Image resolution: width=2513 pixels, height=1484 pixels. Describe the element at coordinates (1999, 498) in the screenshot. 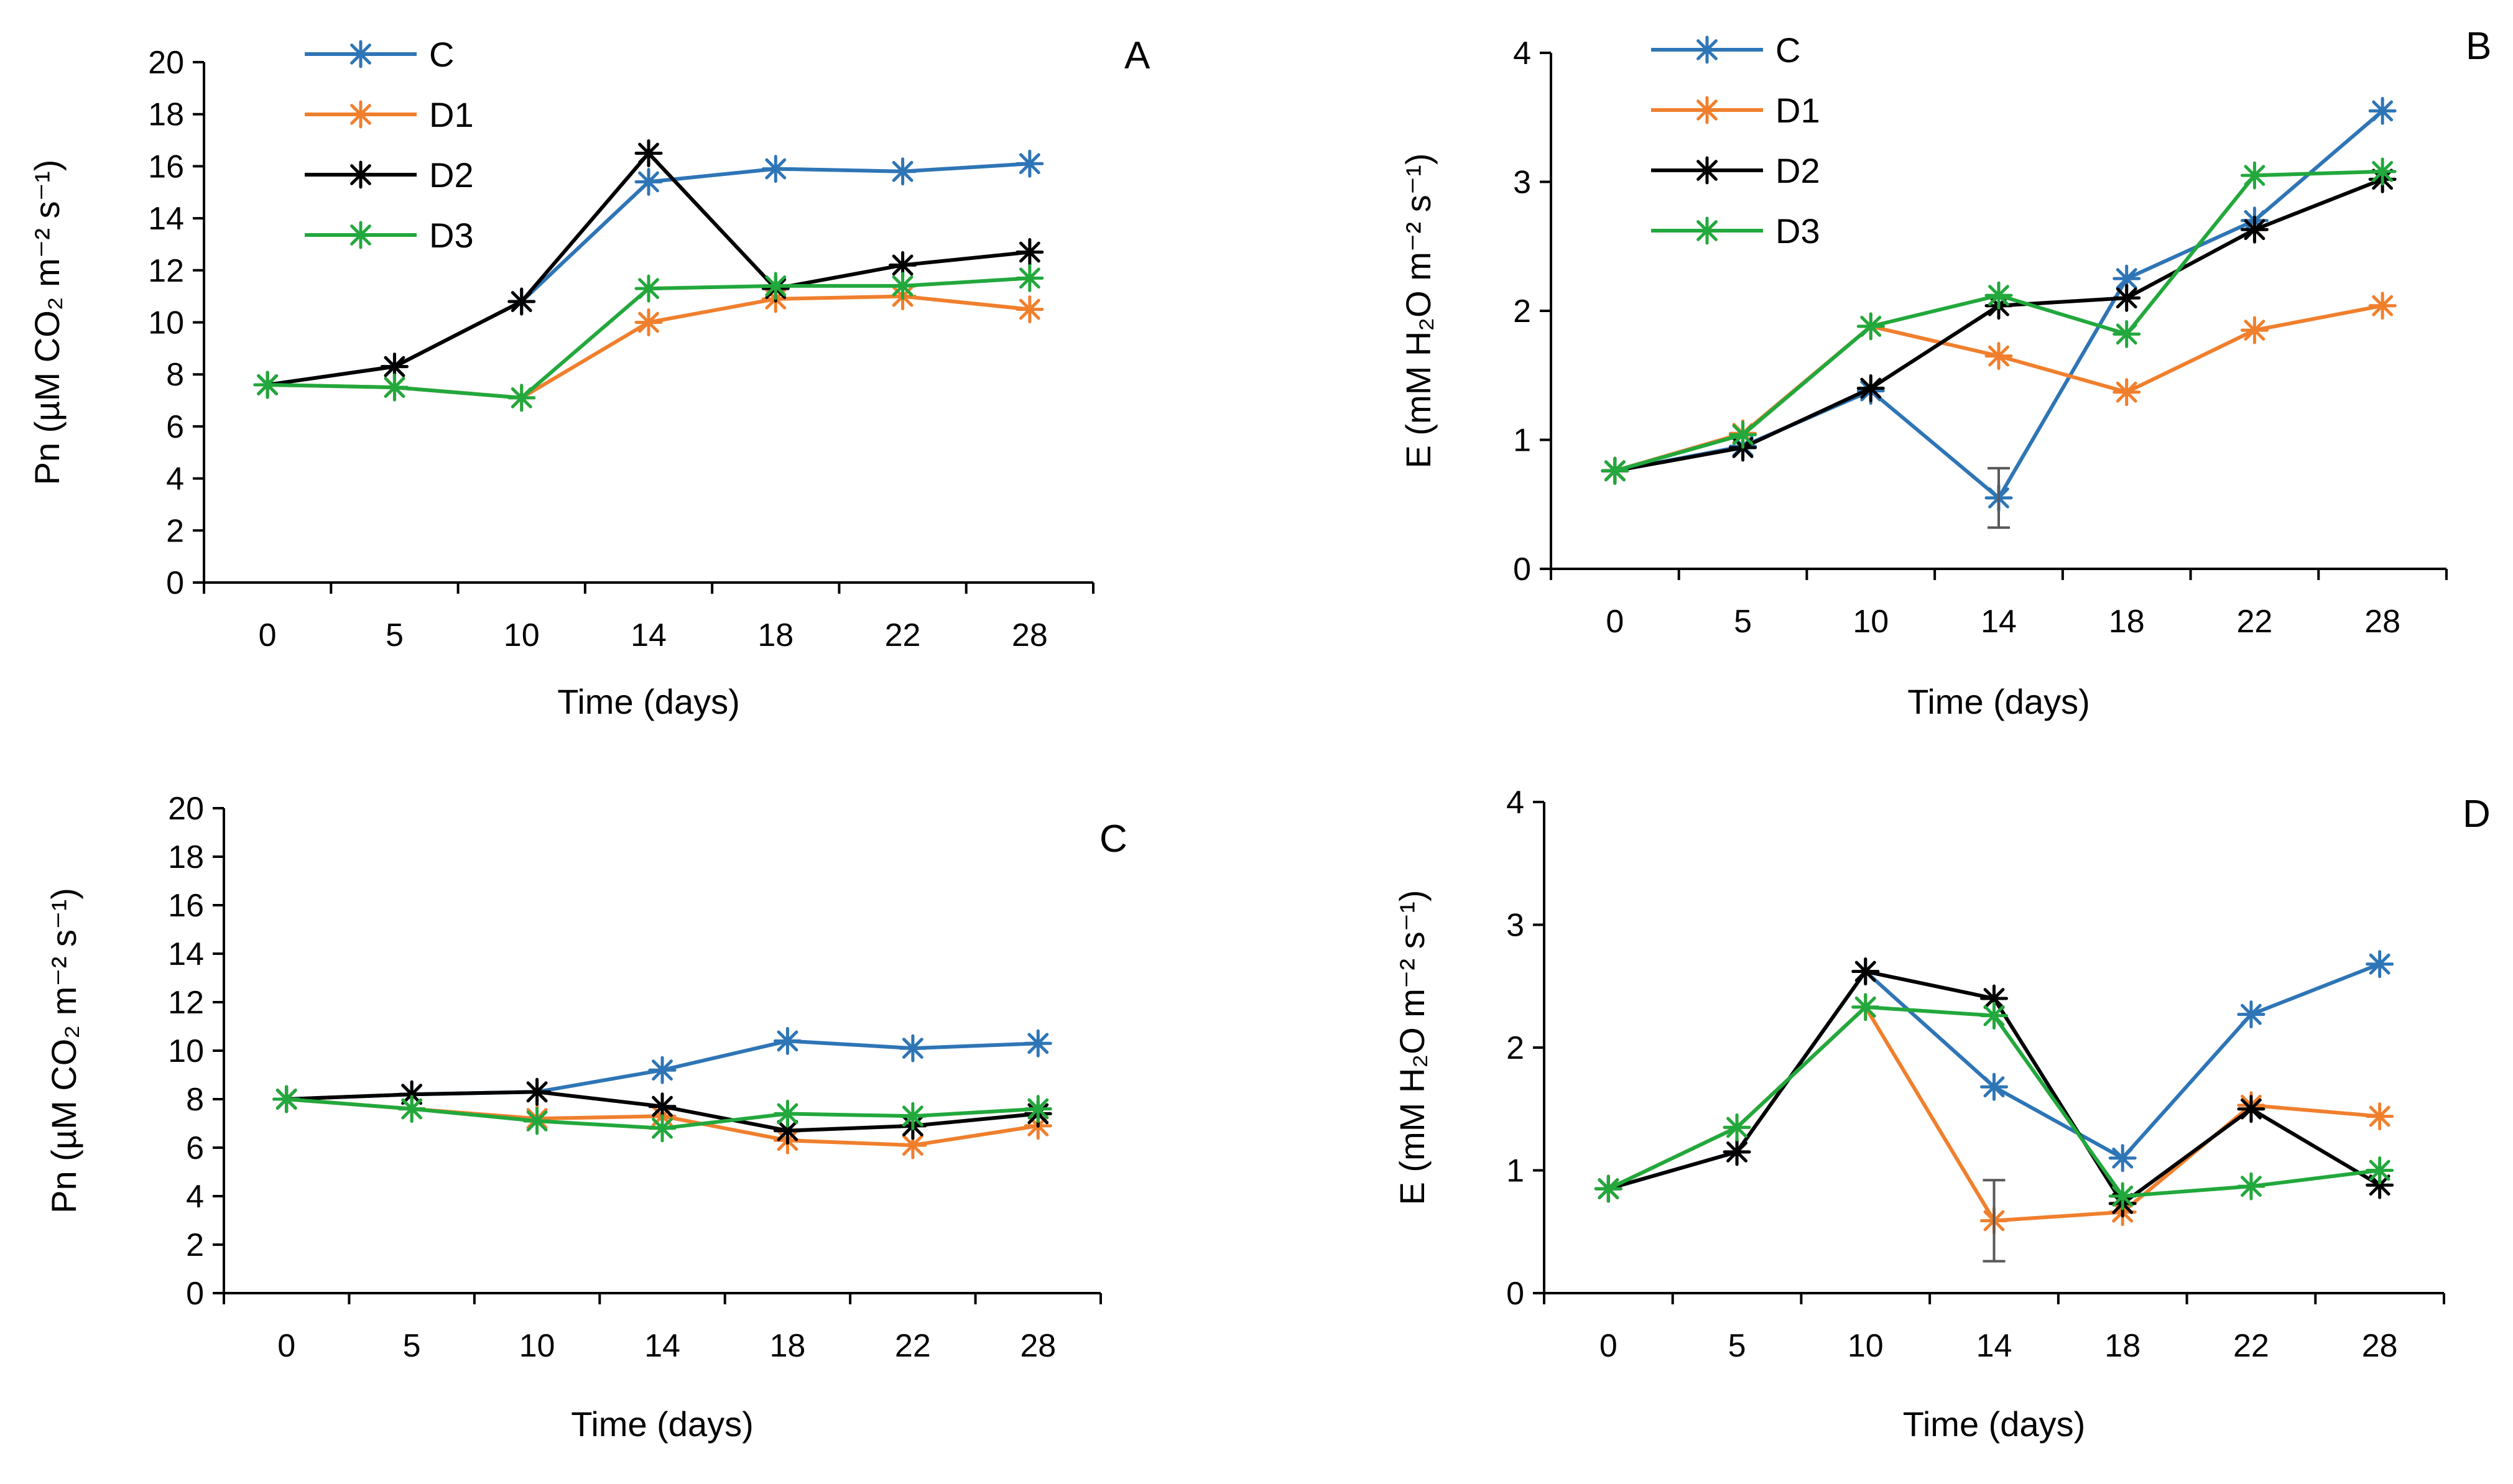

I see `error-bar` at that location.